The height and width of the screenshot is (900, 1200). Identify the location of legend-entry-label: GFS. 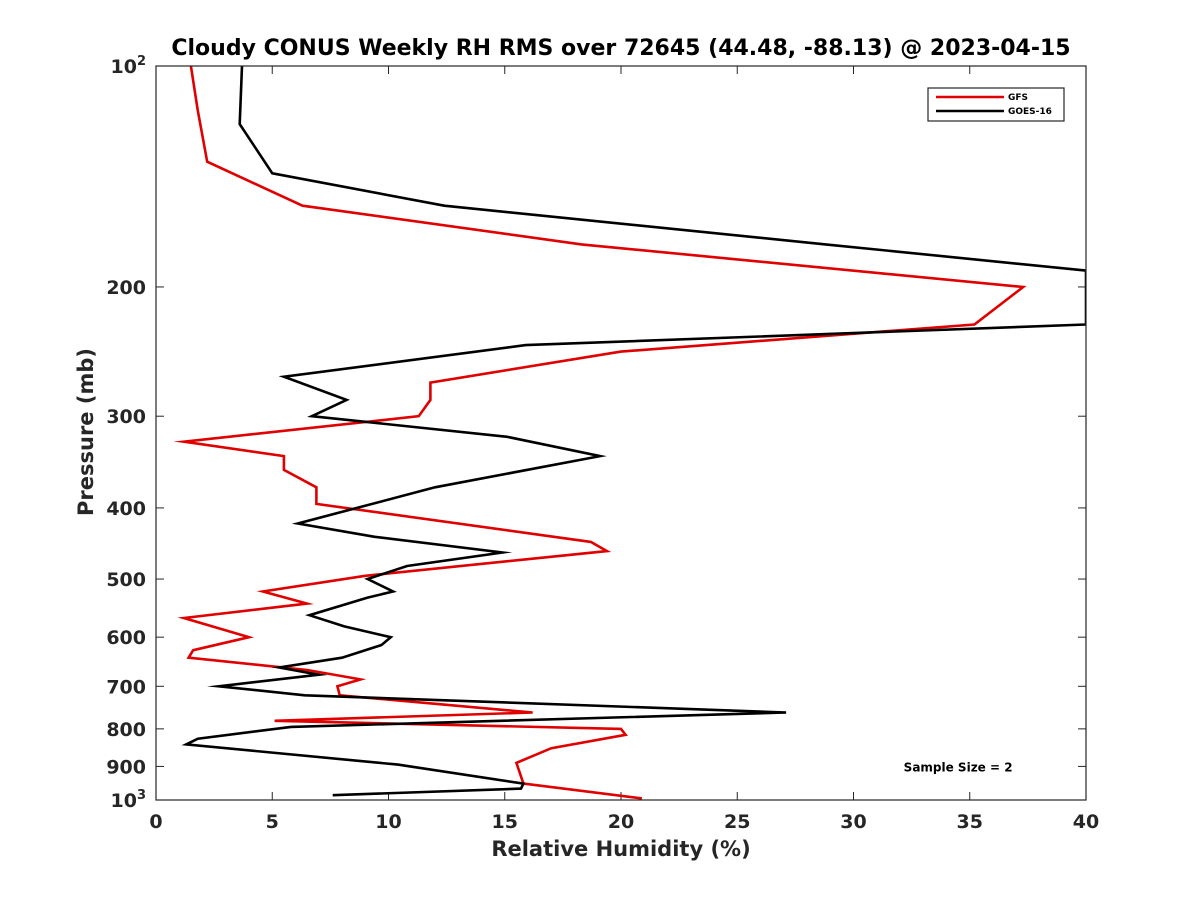
(1018, 98).